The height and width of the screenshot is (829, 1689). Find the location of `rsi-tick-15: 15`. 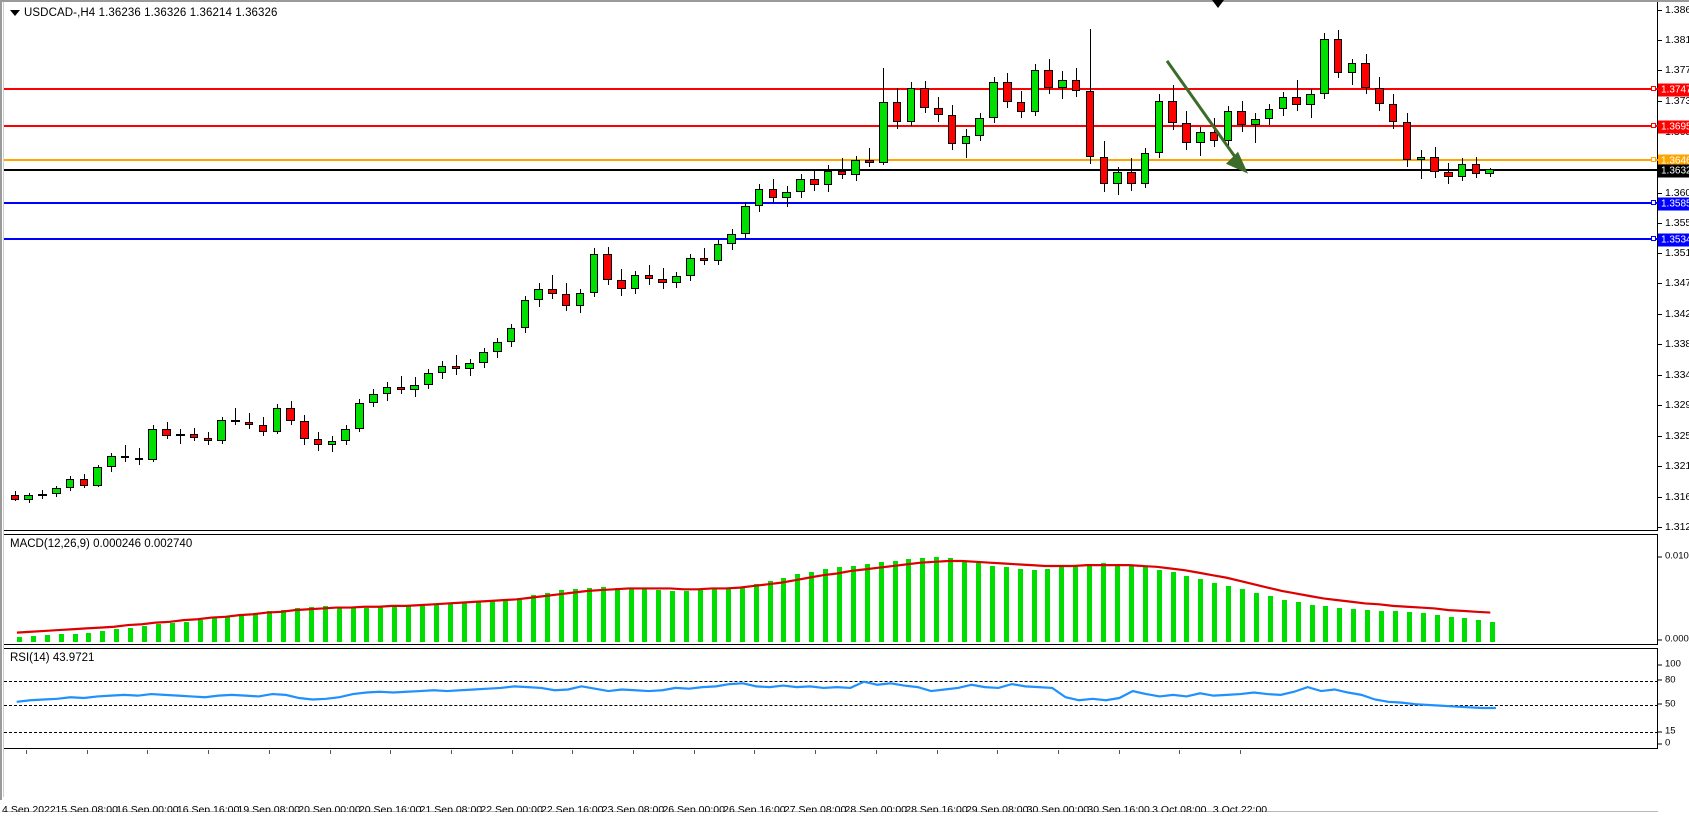

rsi-tick-15: 15 is located at coordinates (1667, 731).